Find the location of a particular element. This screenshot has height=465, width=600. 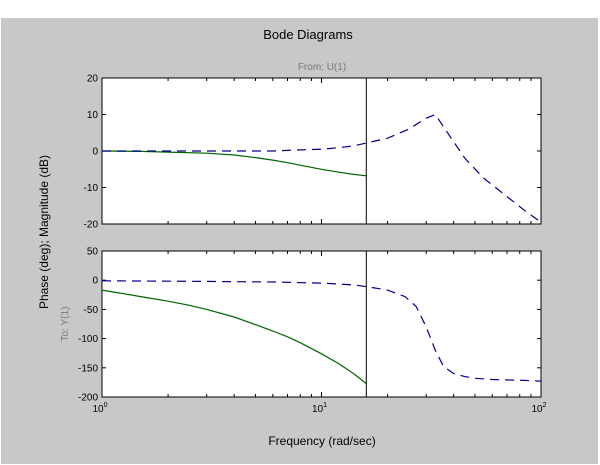

x-tick-label: 10¹ is located at coordinates (319, 408).